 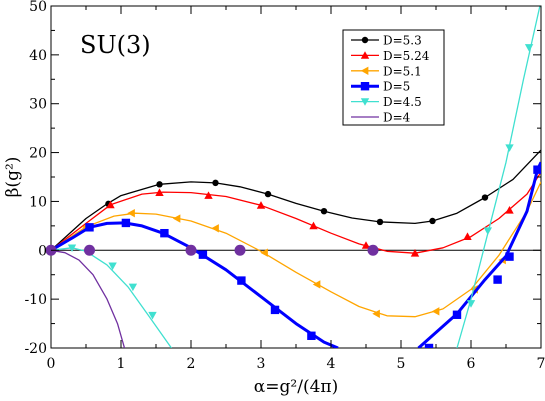 What do you see at coordinates (115, 45) in the screenshot?
I see `chart-title: SU(3)` at bounding box center [115, 45].